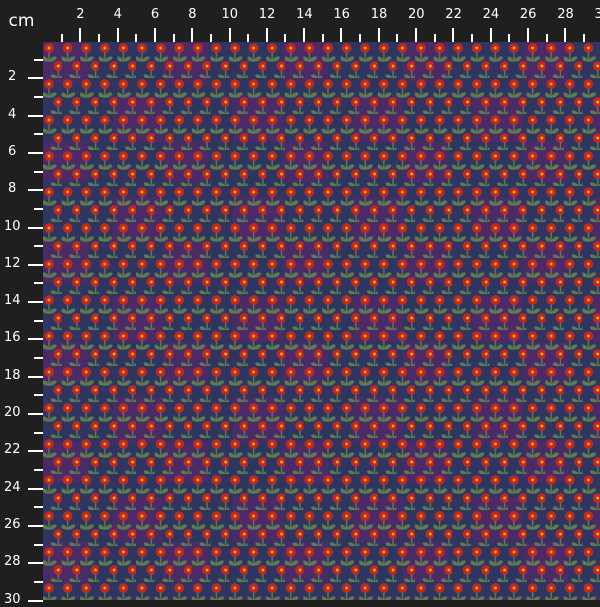  What do you see at coordinates (565, 14) in the screenshot?
I see `top-ruler-label: 28` at bounding box center [565, 14].